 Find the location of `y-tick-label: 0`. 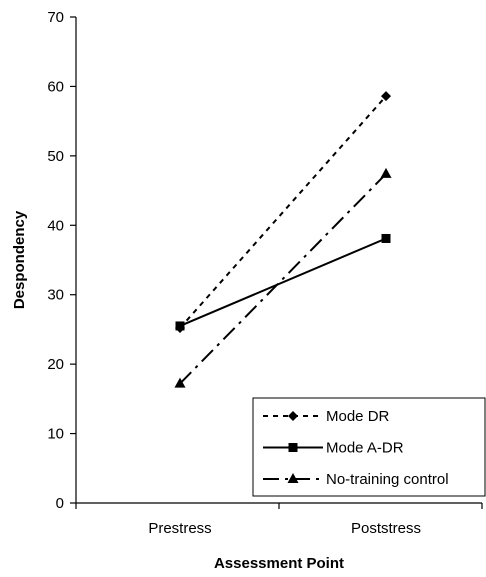

y-tick-label: 0 is located at coordinates (60, 503).